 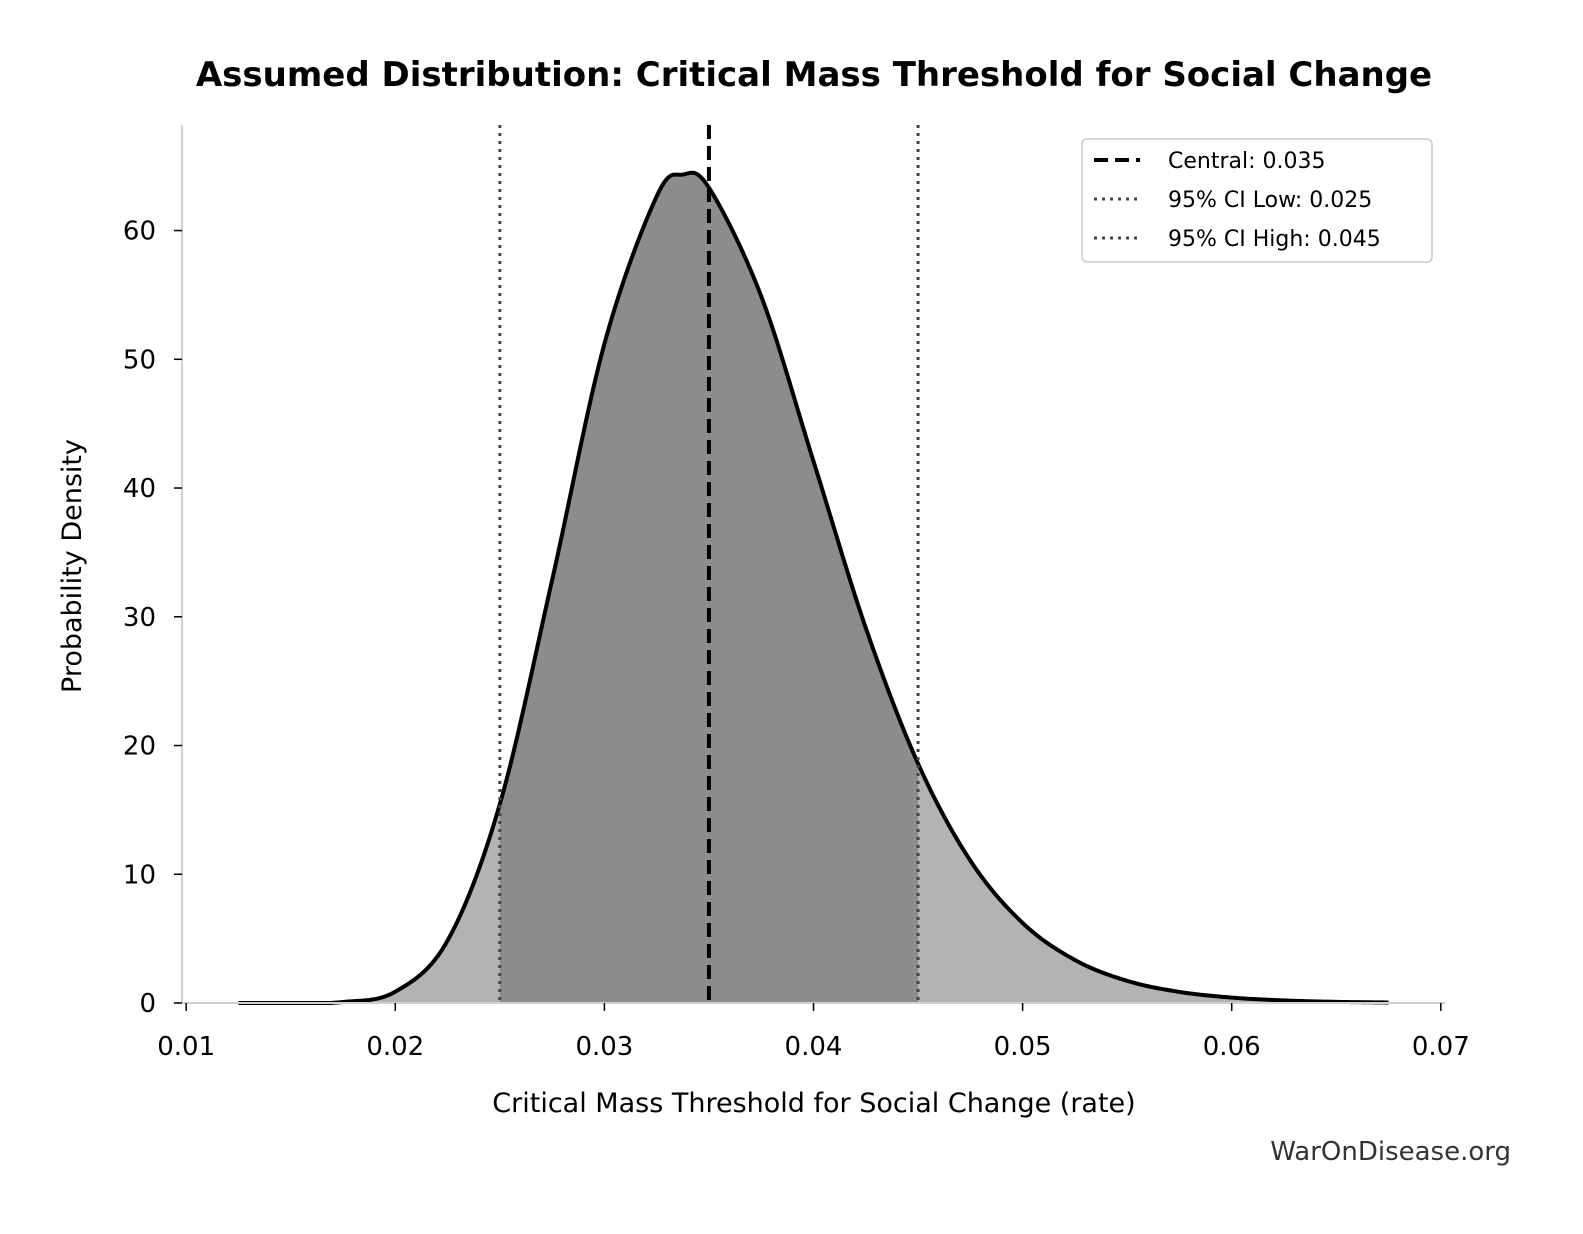 I want to click on legend-label: 95% CI Low: 0.025, so click(x=1270, y=200).